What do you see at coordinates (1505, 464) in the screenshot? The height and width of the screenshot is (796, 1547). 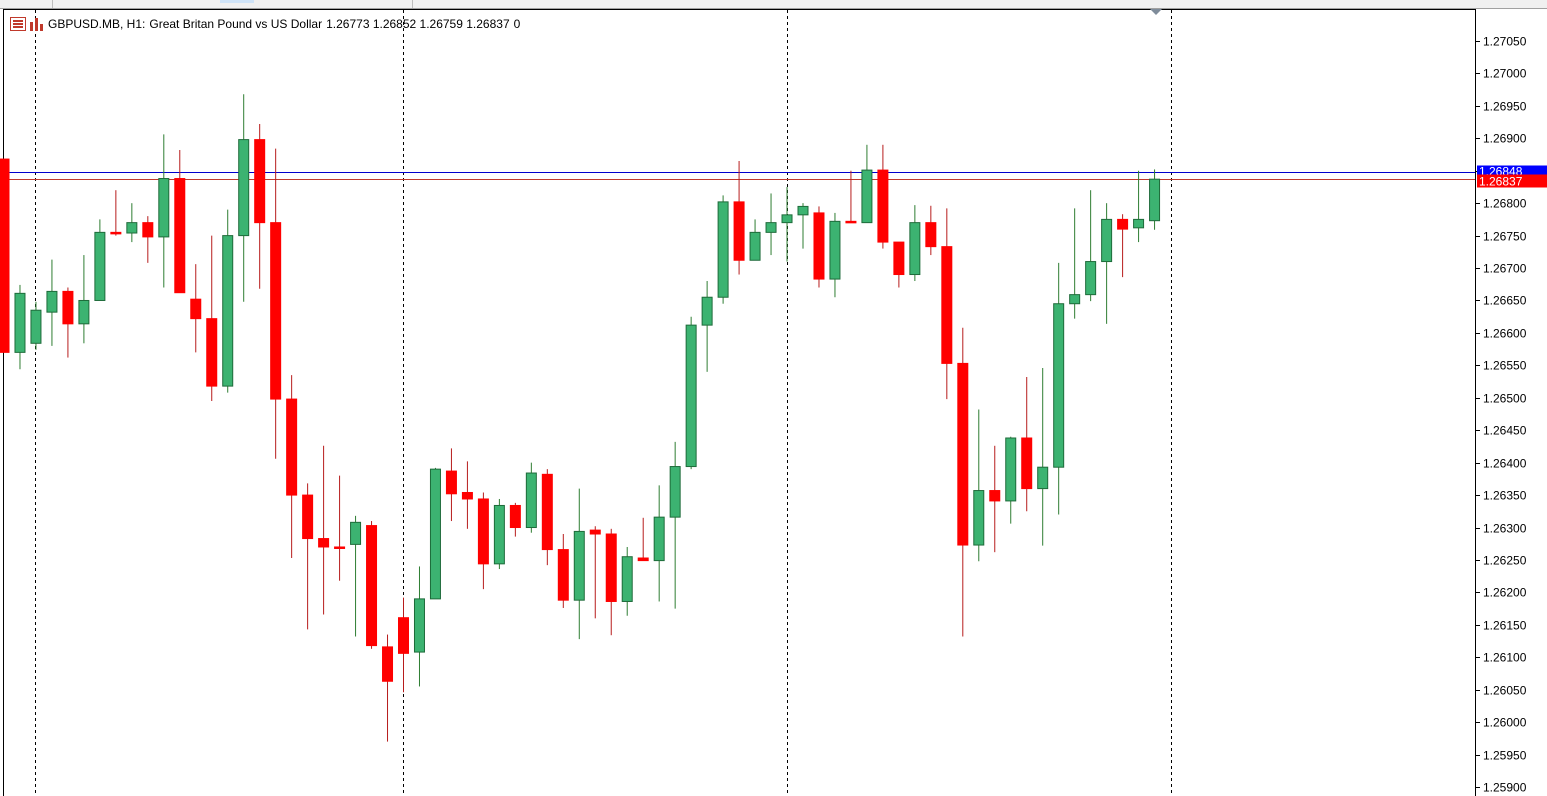 I see `y-tick-label: 1.26400` at bounding box center [1505, 464].